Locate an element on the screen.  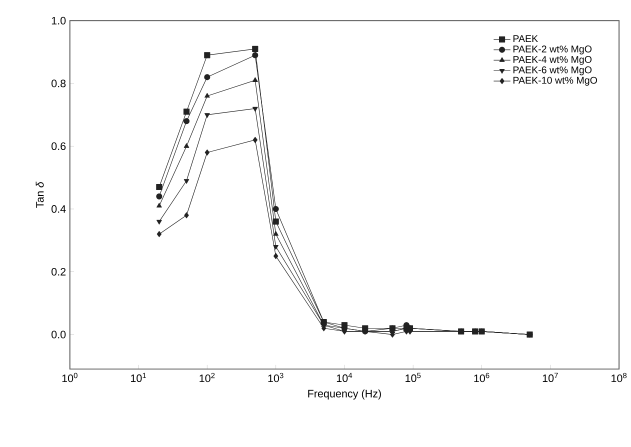
x-tick-label: 10$^{8}$ is located at coordinates (619, 377).